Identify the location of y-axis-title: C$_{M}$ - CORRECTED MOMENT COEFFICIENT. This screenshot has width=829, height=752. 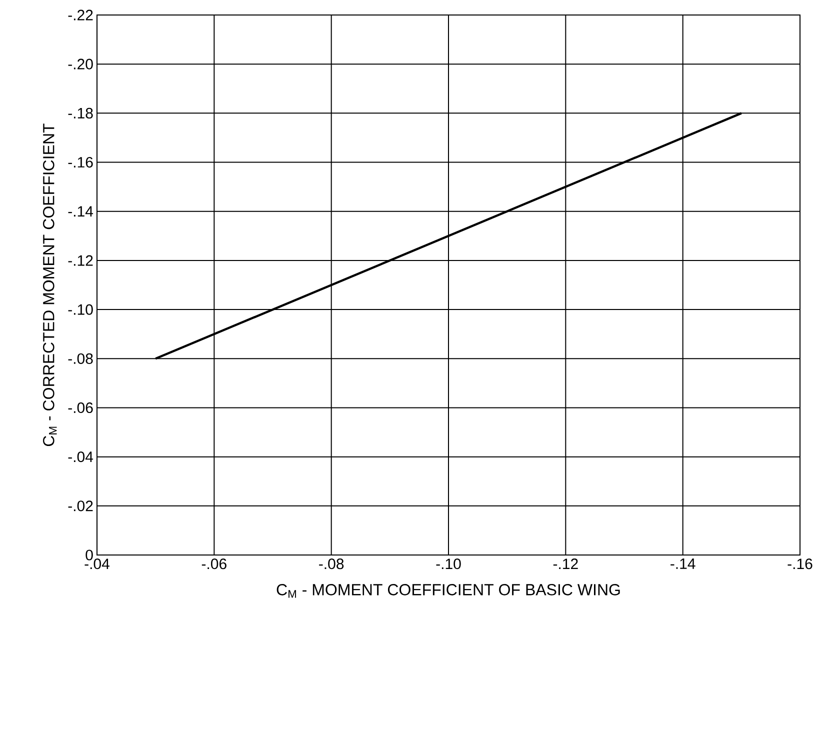
(49, 285).